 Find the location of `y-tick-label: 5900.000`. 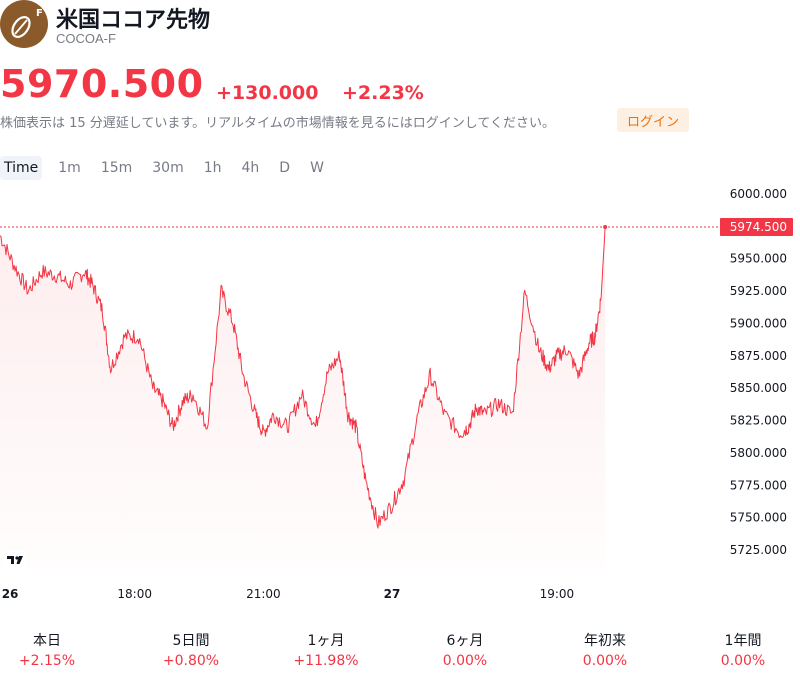

y-tick-label: 5900.000 is located at coordinates (758, 323).